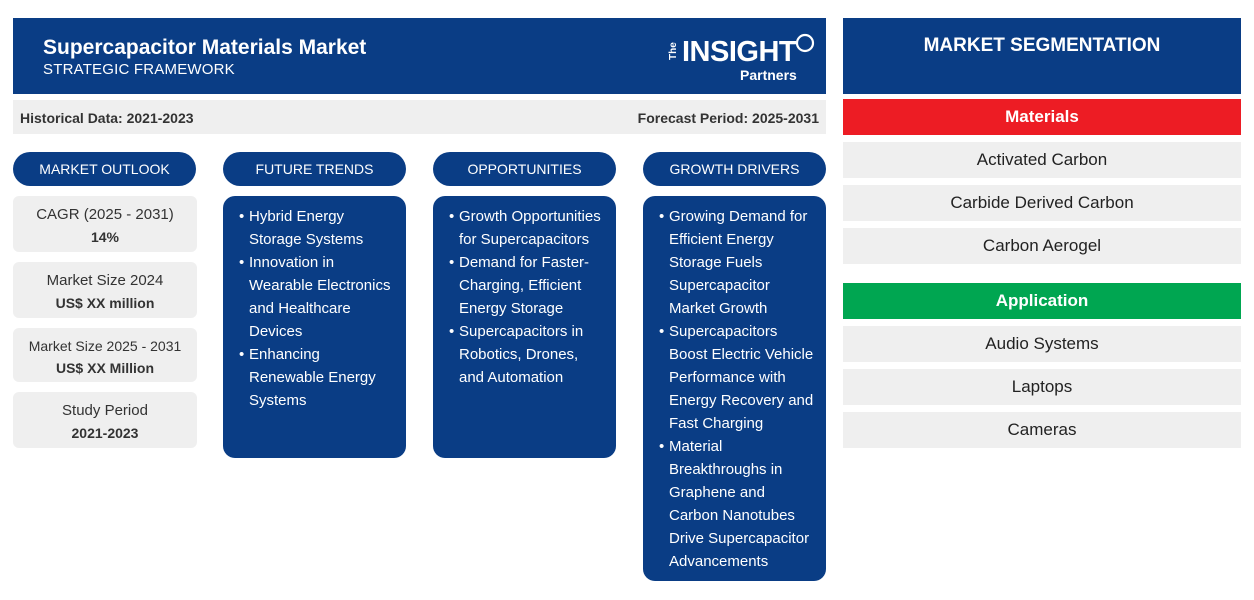 The image size is (1254, 600). I want to click on logo-the-text: The, so click(673, 51).